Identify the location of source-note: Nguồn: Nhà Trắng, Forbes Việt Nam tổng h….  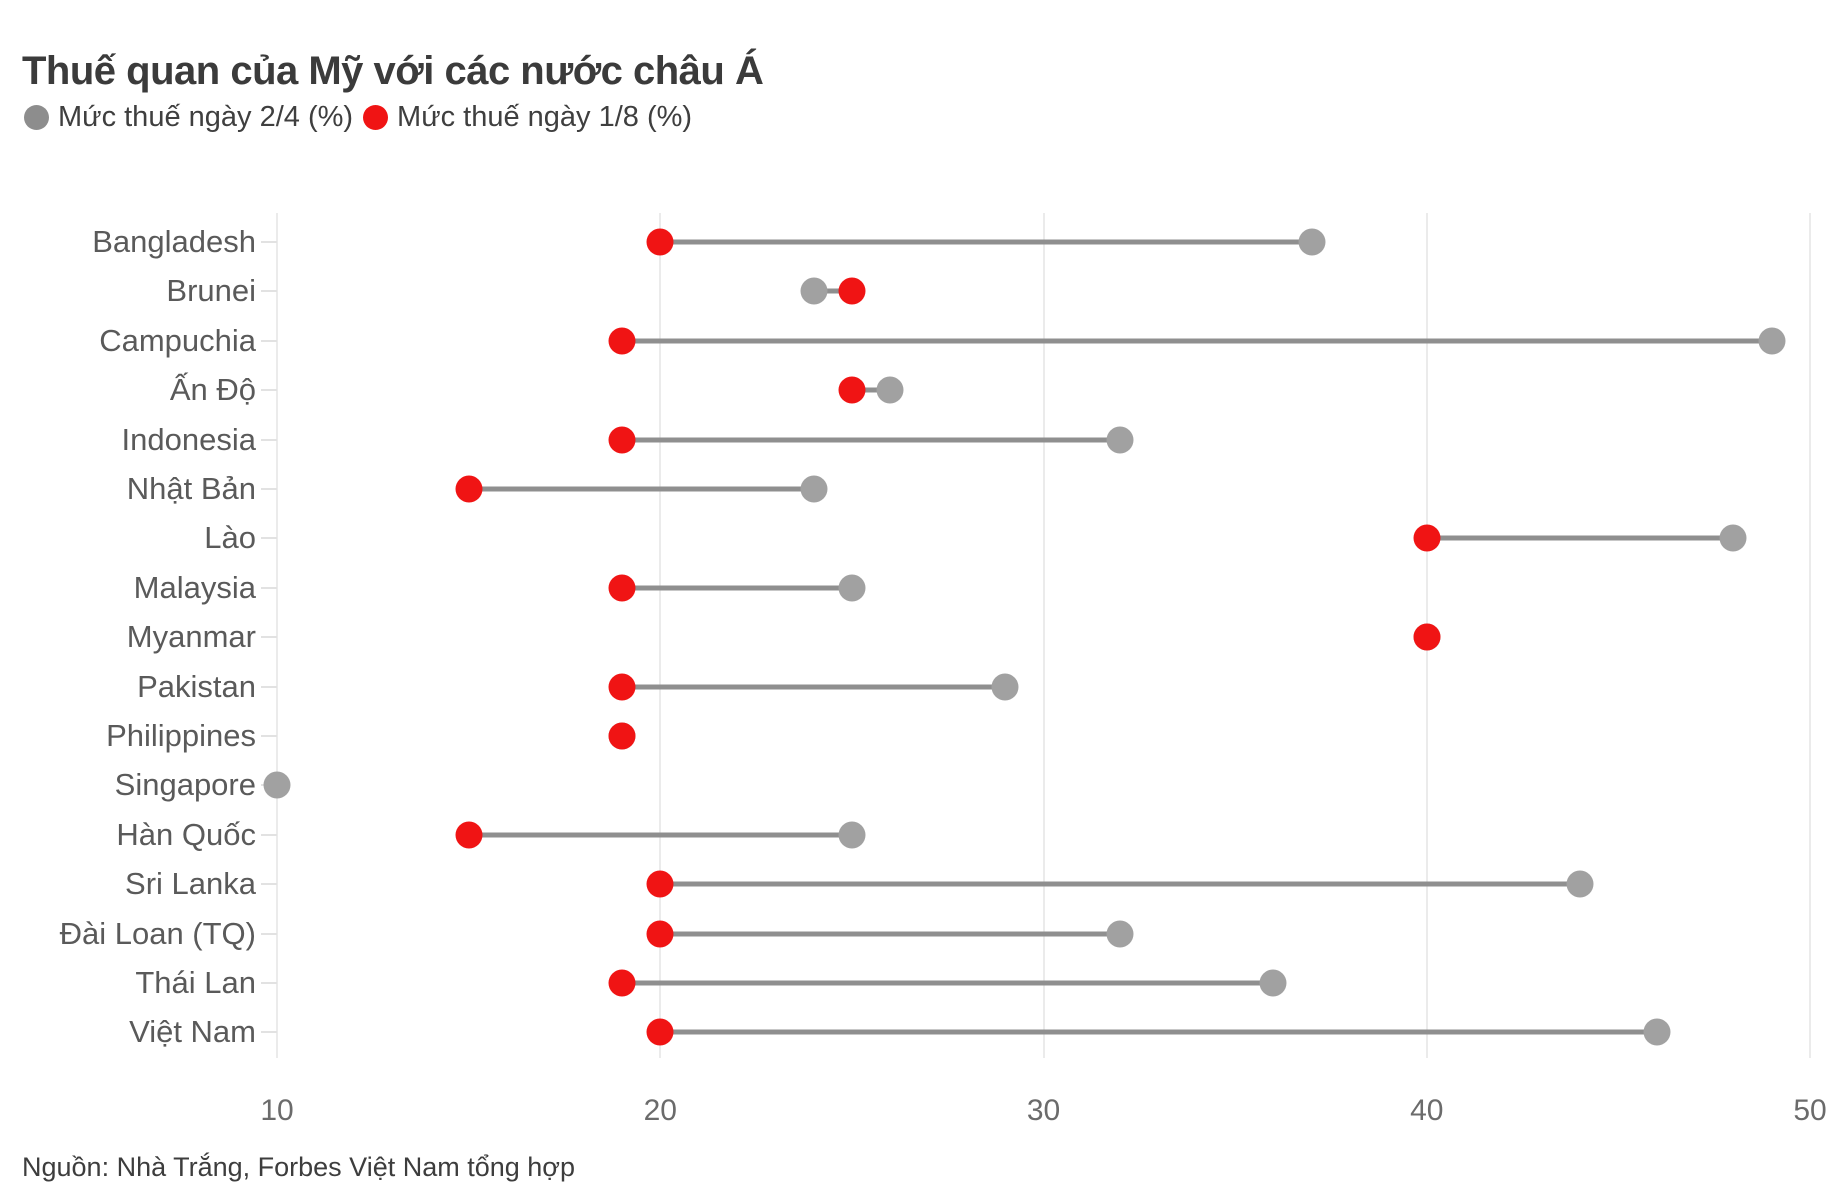
(299, 1167).